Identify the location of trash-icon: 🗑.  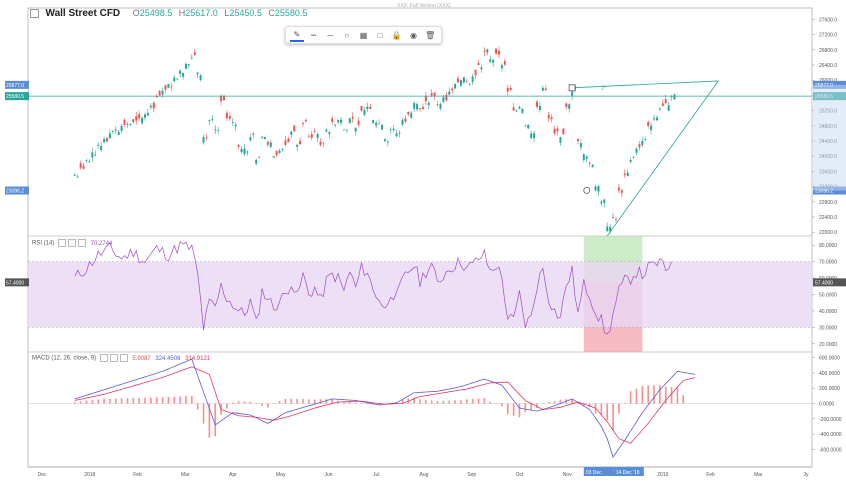
(430, 35).